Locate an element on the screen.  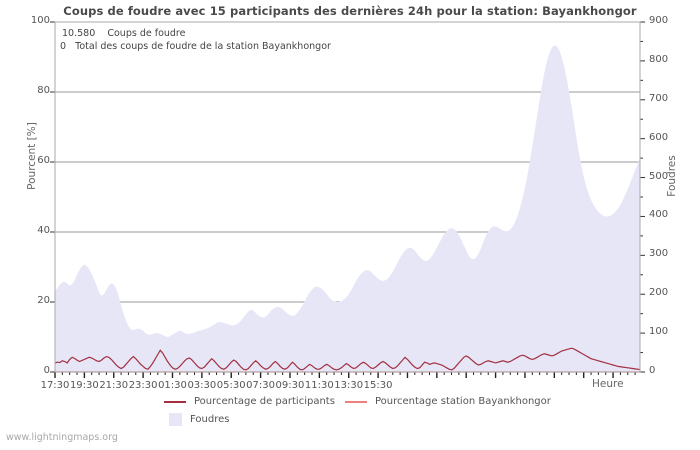
x-tick-label: 05:30 is located at coordinates (231, 385).